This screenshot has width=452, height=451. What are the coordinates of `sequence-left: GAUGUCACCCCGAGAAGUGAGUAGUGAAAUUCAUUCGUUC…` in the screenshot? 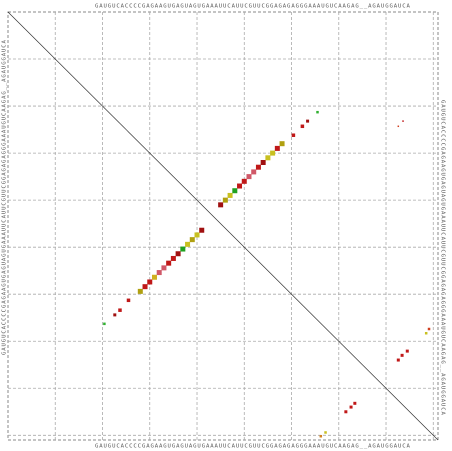 It's located at (5, 197).